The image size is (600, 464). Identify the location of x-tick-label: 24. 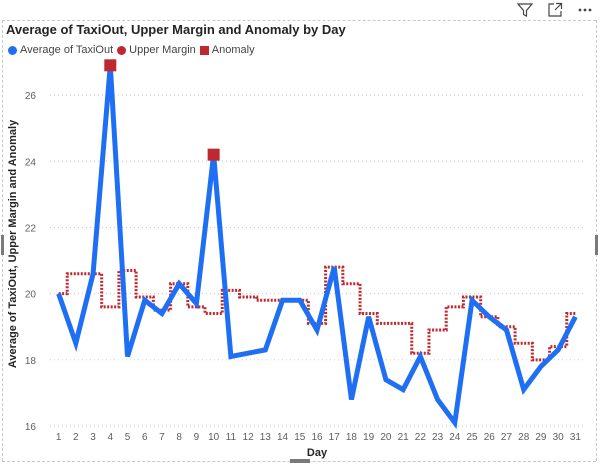
(455, 437).